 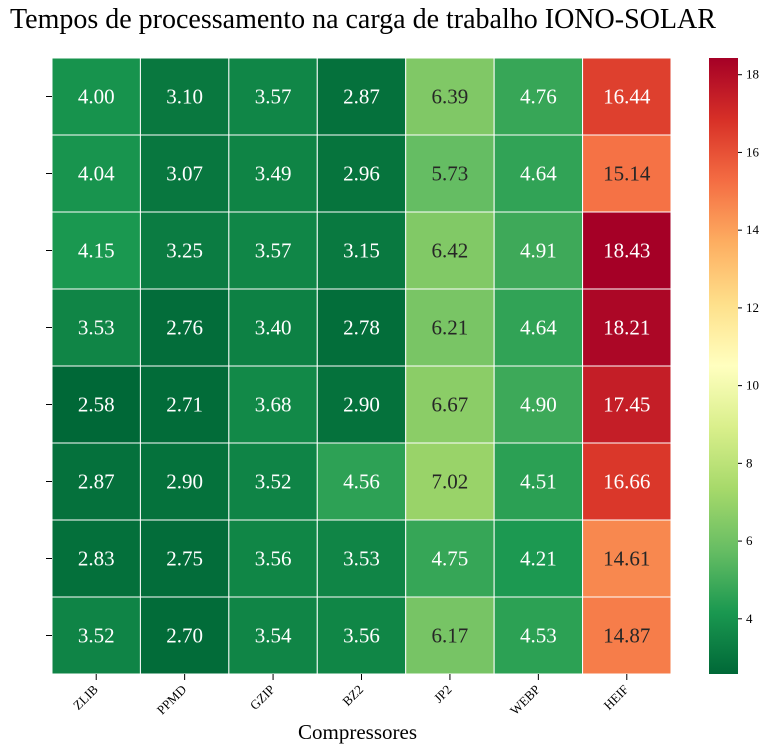 I want to click on cell-value-label: 16.44, so click(x=627, y=97).